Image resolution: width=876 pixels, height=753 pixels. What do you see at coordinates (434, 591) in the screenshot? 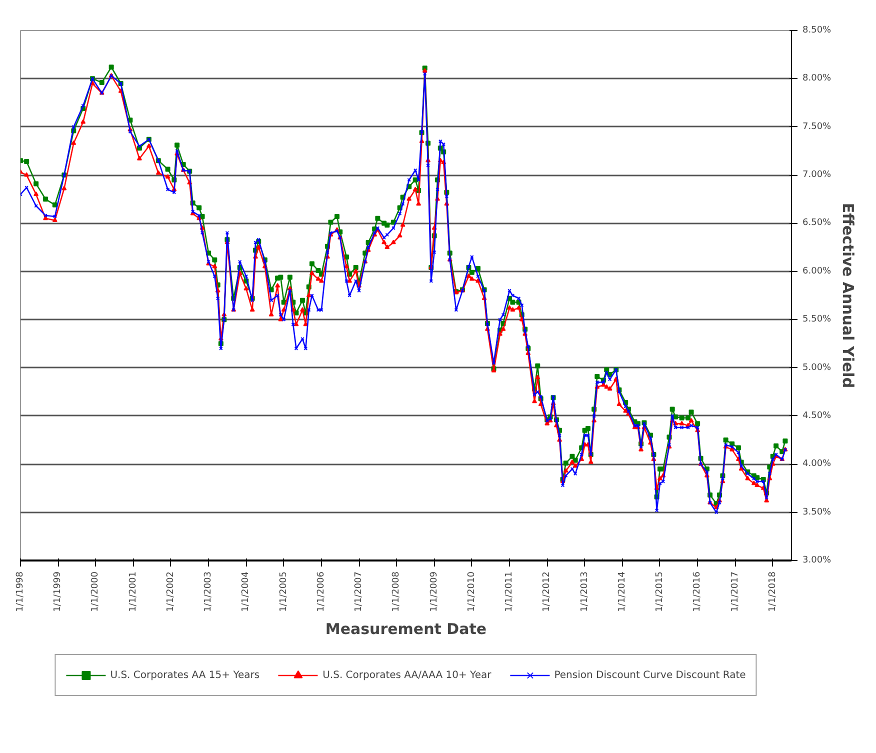
I see `x-tick-label: 1/1/2009` at bounding box center [434, 591].